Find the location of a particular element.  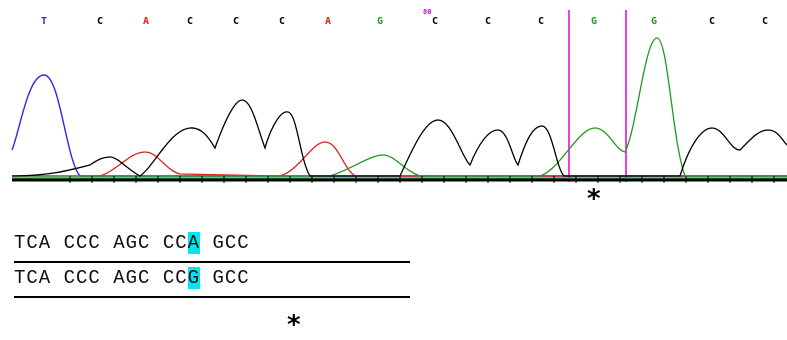

base-call: T is located at coordinates (44, 21).